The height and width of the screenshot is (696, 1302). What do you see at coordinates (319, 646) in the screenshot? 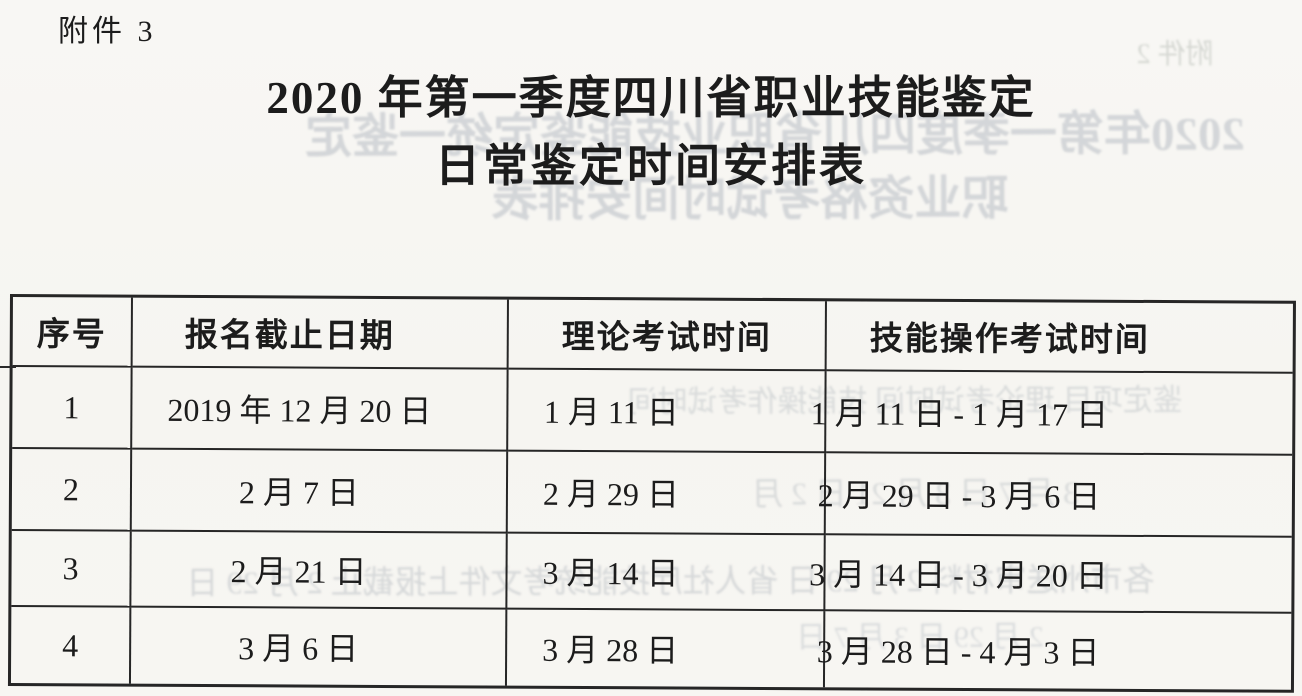
I see `cell-deadline: 3 月 6 日` at bounding box center [319, 646].